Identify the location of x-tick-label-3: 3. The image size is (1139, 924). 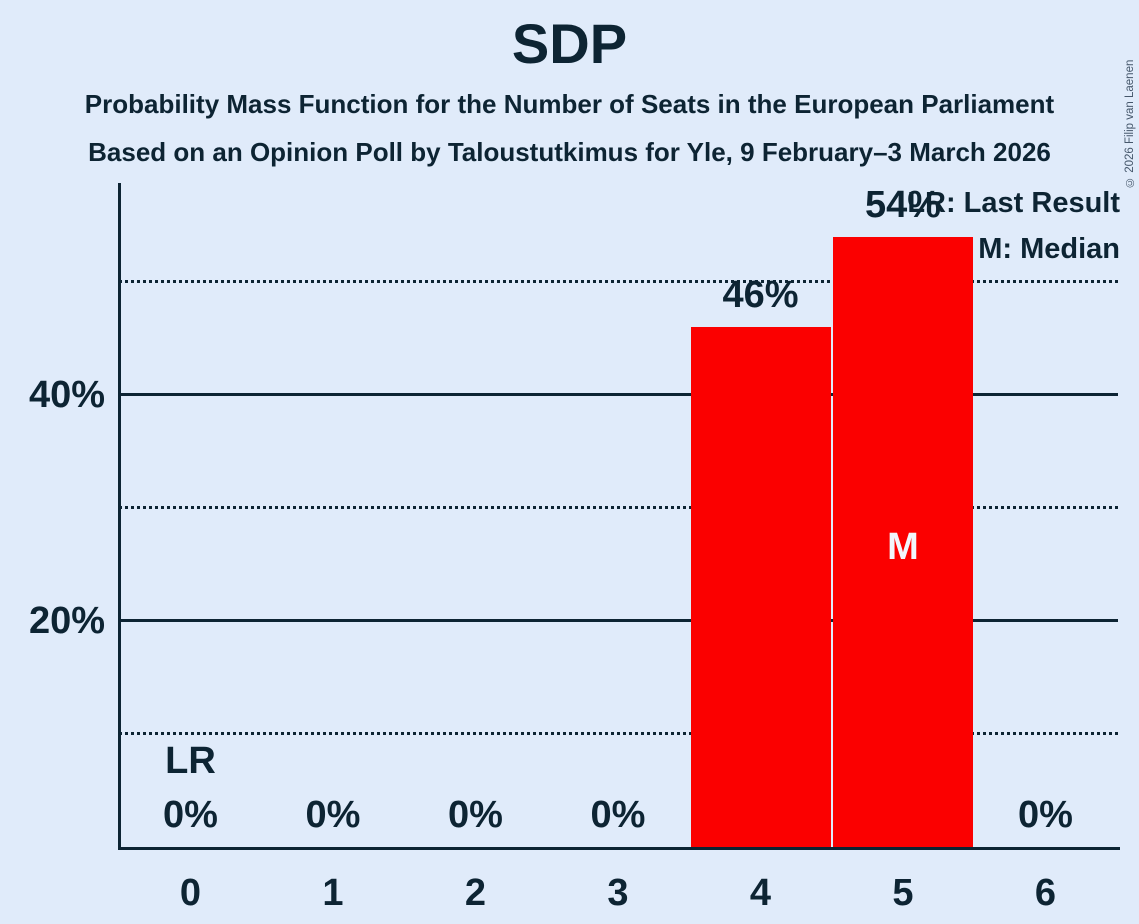
(618, 893).